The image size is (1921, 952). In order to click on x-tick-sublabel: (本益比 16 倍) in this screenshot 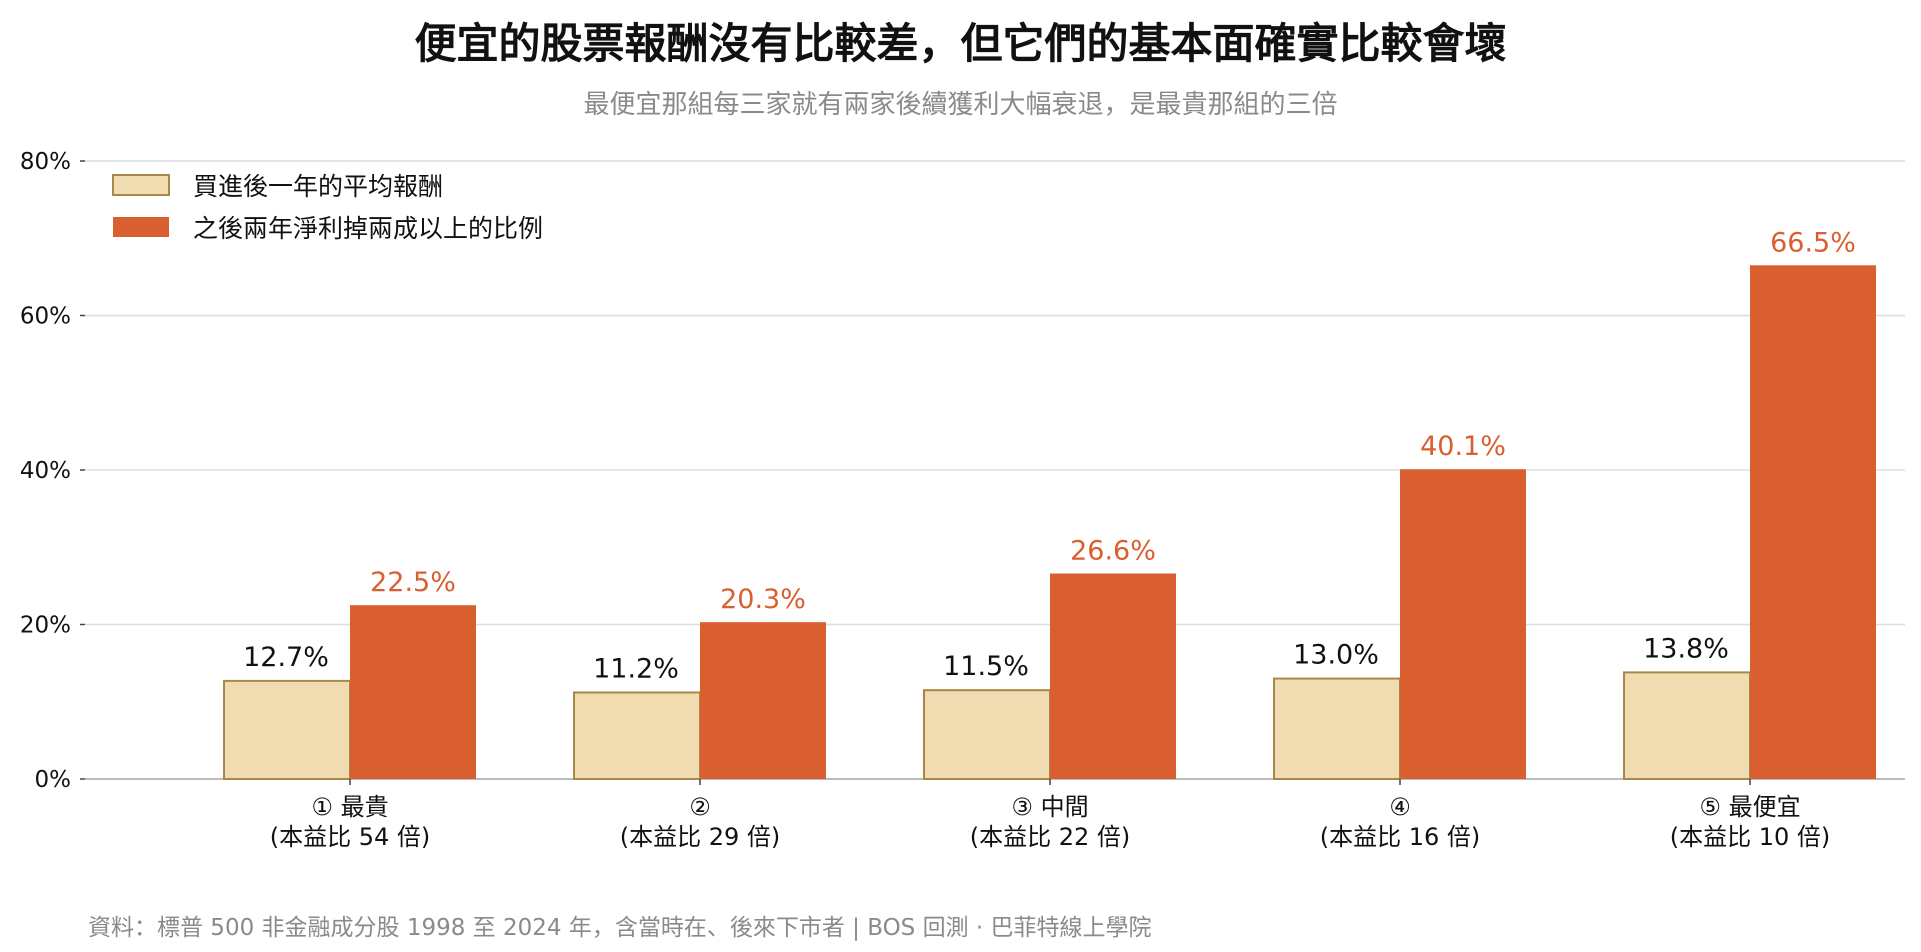, I will do `click(1400, 837)`.